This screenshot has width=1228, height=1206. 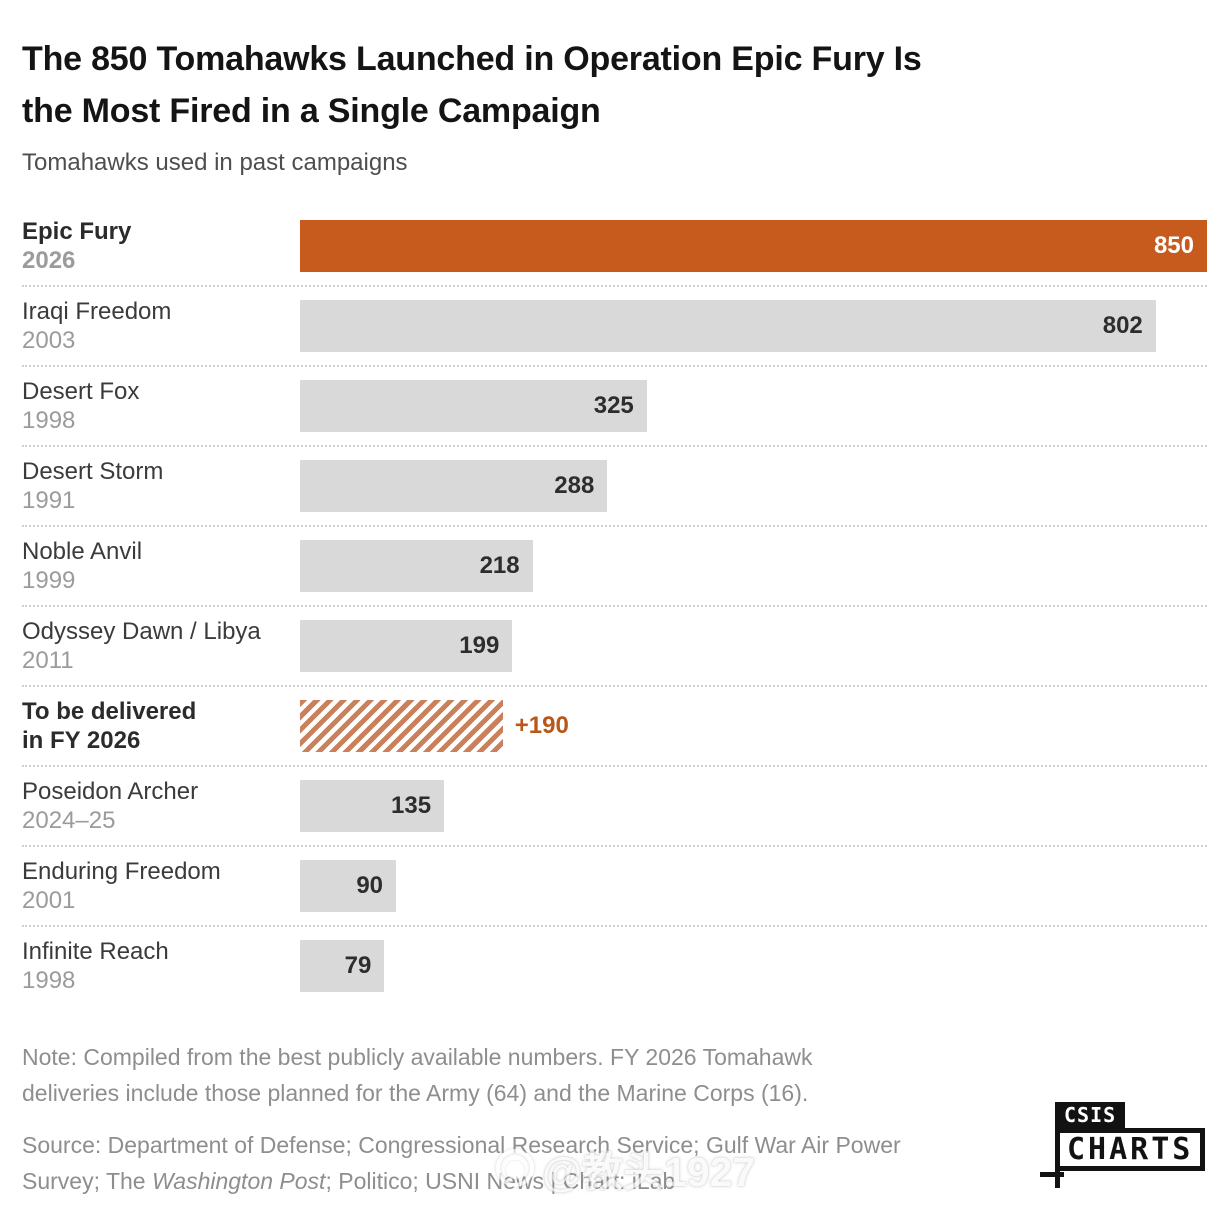 I want to click on campaign-name: Poseidon Archer, so click(x=110, y=791).